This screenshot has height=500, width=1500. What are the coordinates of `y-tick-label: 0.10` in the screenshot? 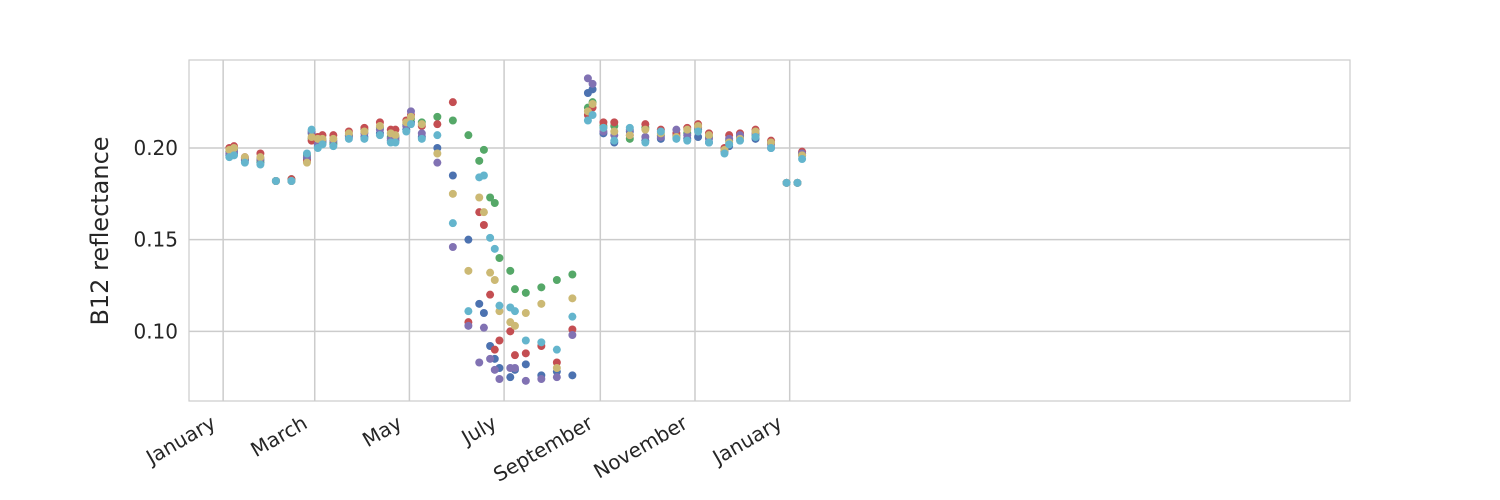 It's located at (155, 331).